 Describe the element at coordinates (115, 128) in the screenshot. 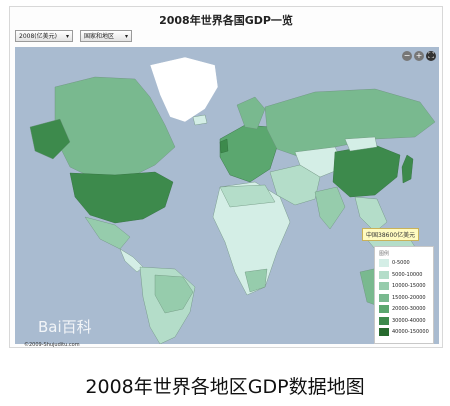

I see `canada` at that location.